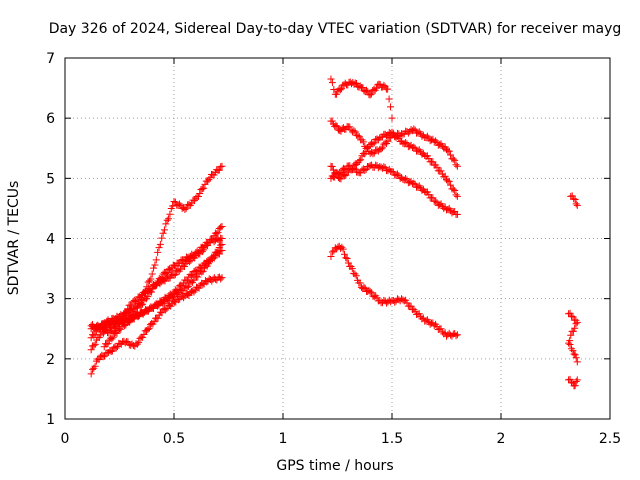  I want to click on x-tick-label: 0, so click(65, 439).